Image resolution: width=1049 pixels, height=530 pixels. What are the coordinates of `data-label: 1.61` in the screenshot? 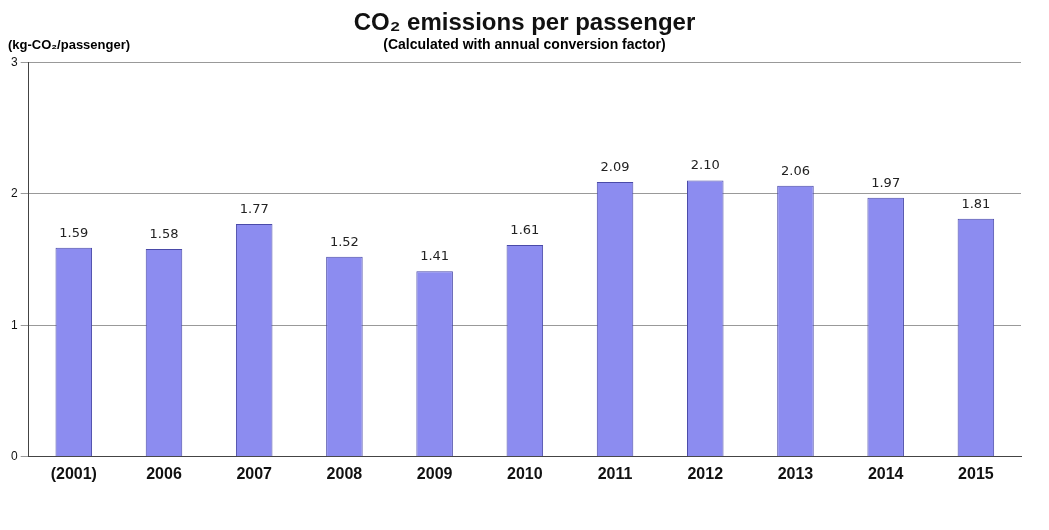 It's located at (525, 229).